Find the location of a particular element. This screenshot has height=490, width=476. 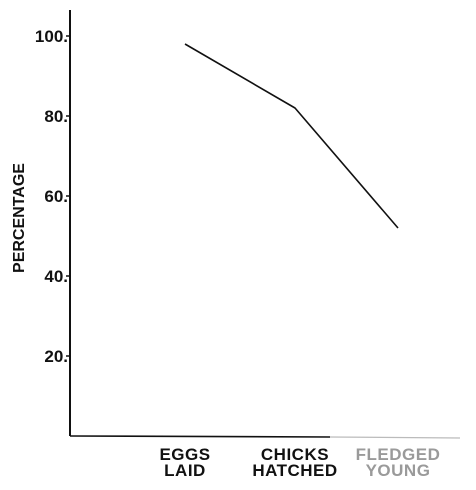

y-ticks: 20. 40. 60. 80. 100. is located at coordinates (52, 196).